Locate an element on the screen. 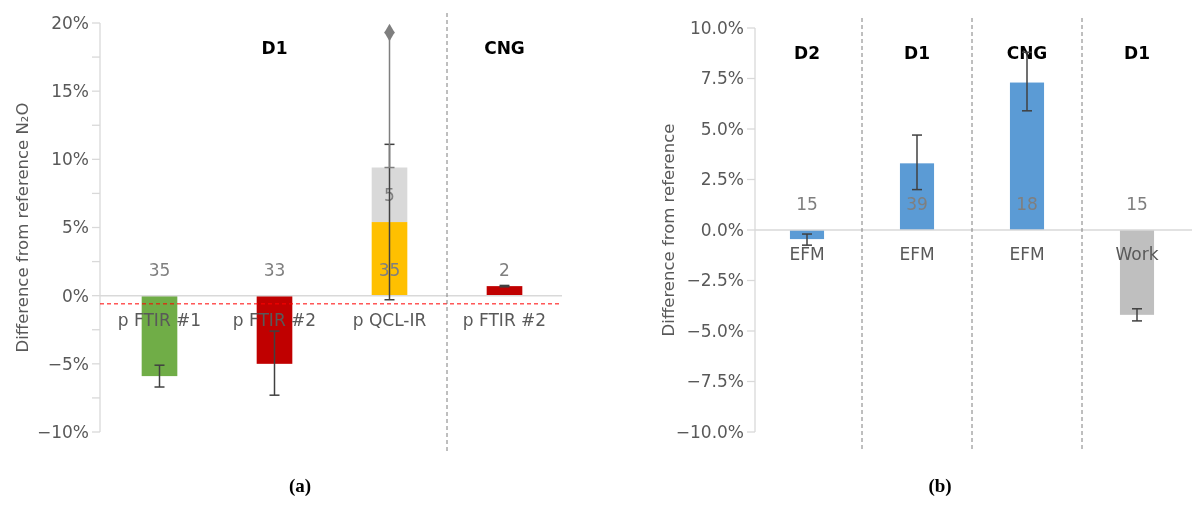  annotation: 18 is located at coordinates (1027, 203).